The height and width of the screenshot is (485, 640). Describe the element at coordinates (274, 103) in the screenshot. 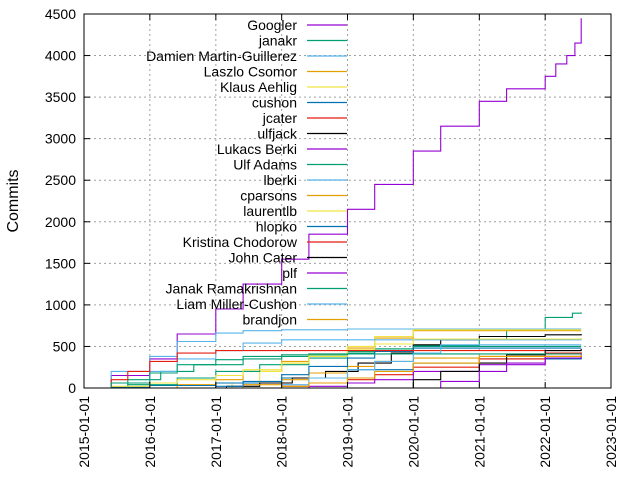

I see `legend-label-cushon: cushon` at that location.